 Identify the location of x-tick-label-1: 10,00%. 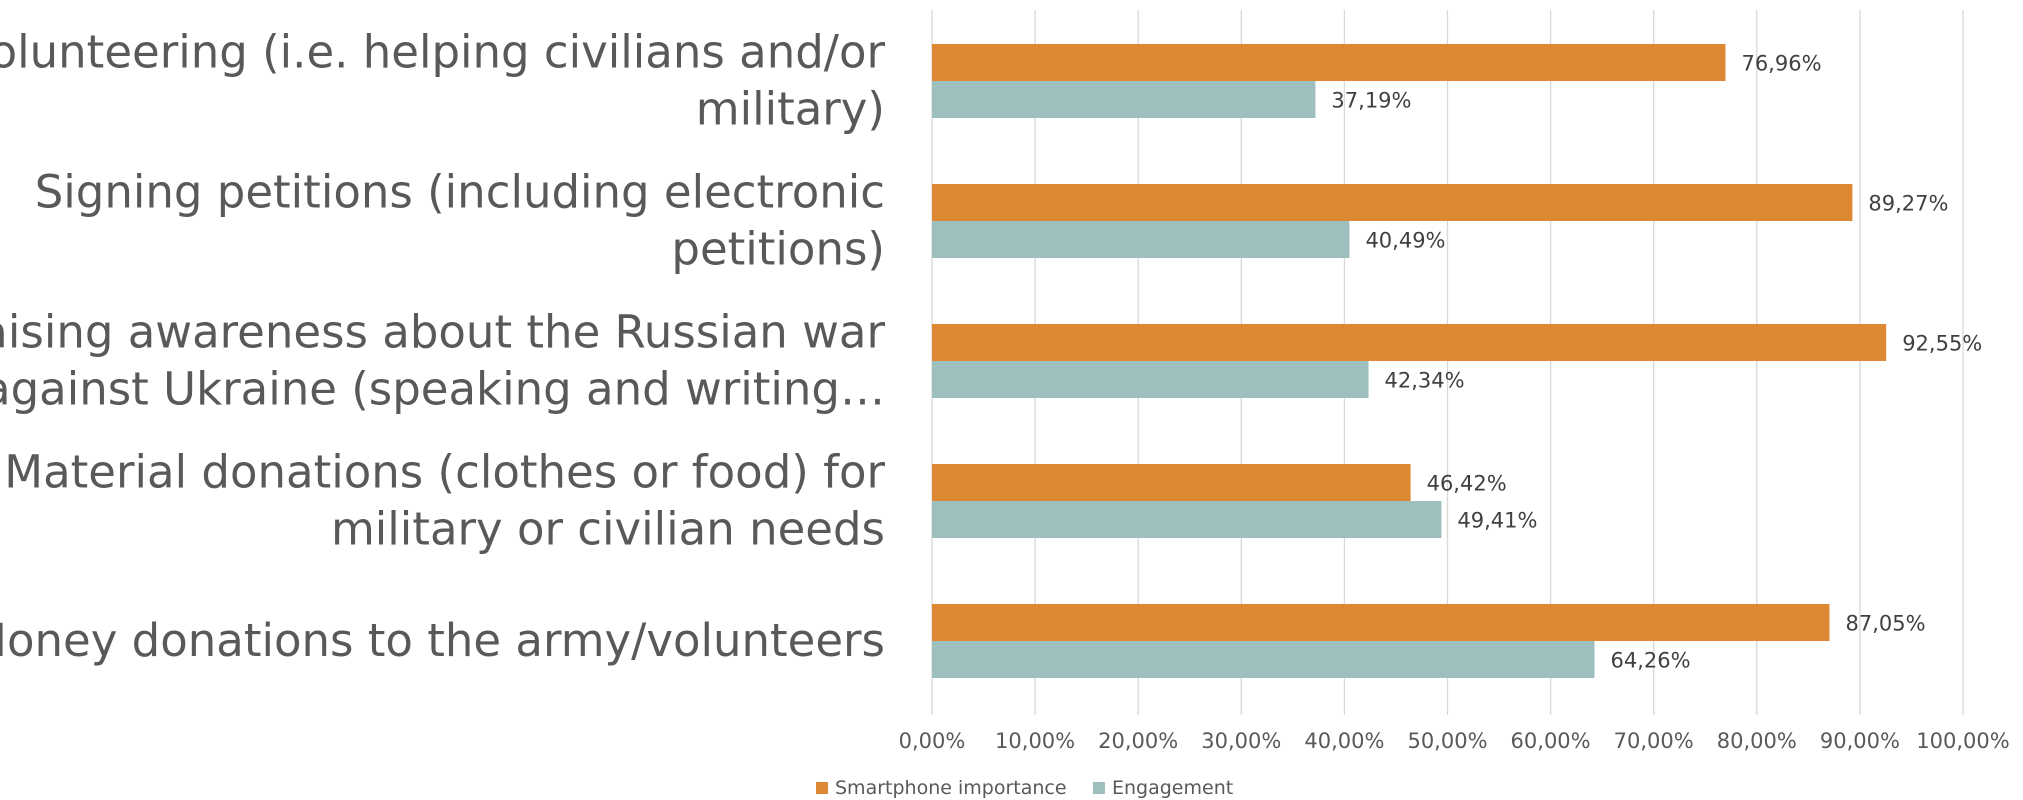
(1035, 741).